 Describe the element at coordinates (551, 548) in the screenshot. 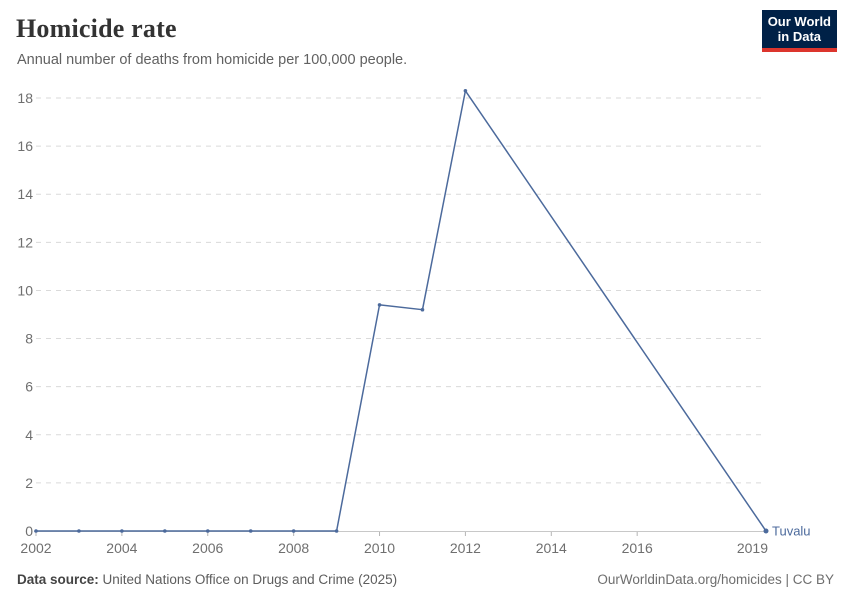

I see `x-tick-label: 2014` at that location.